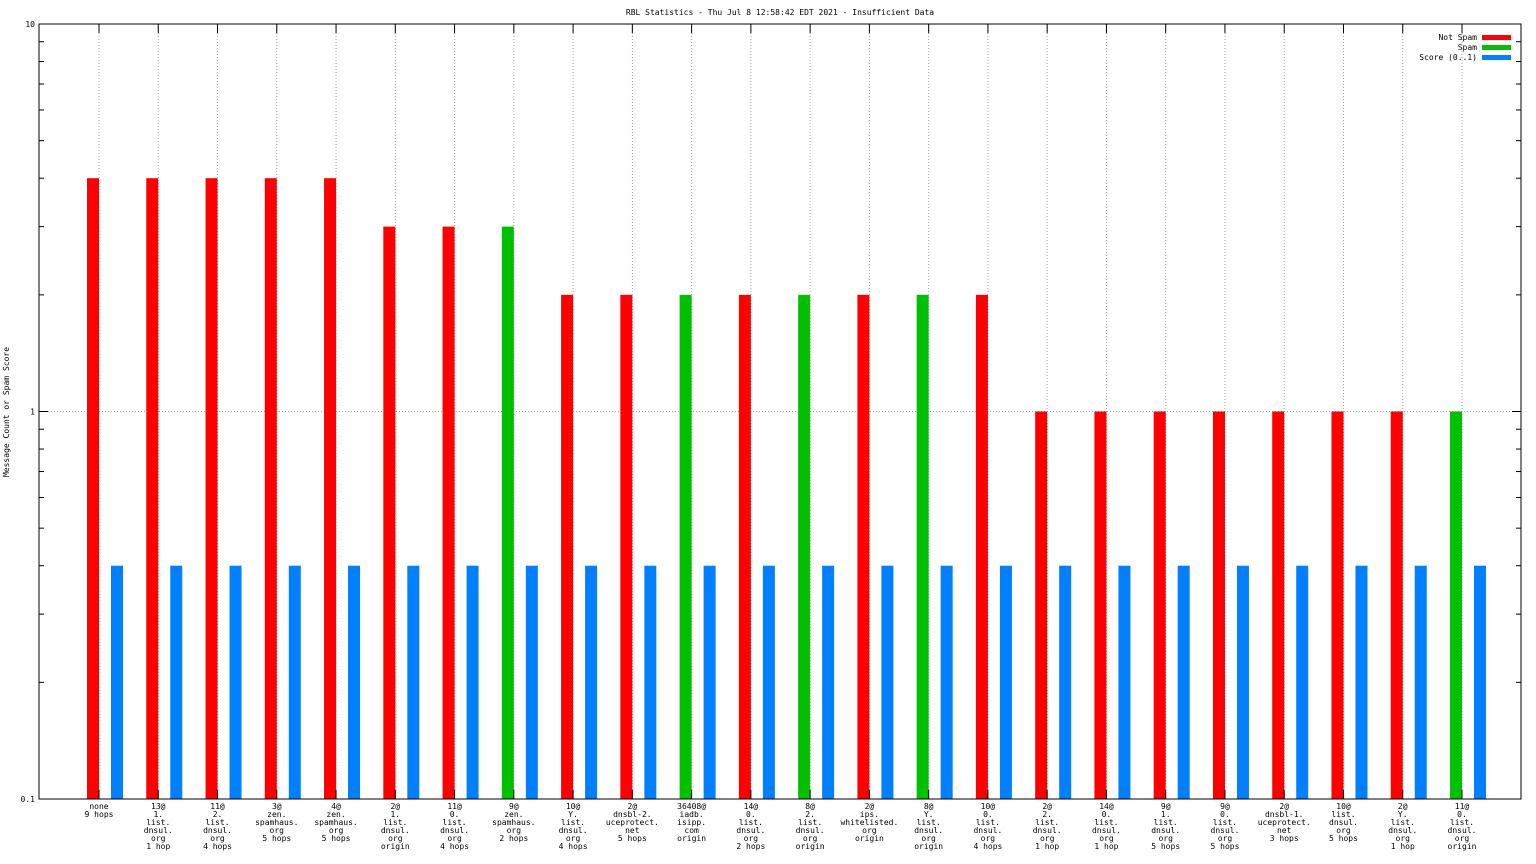  I want to click on x-tick-label: 9@ 1. list. dnsul. org 5 hops, so click(1165, 826).